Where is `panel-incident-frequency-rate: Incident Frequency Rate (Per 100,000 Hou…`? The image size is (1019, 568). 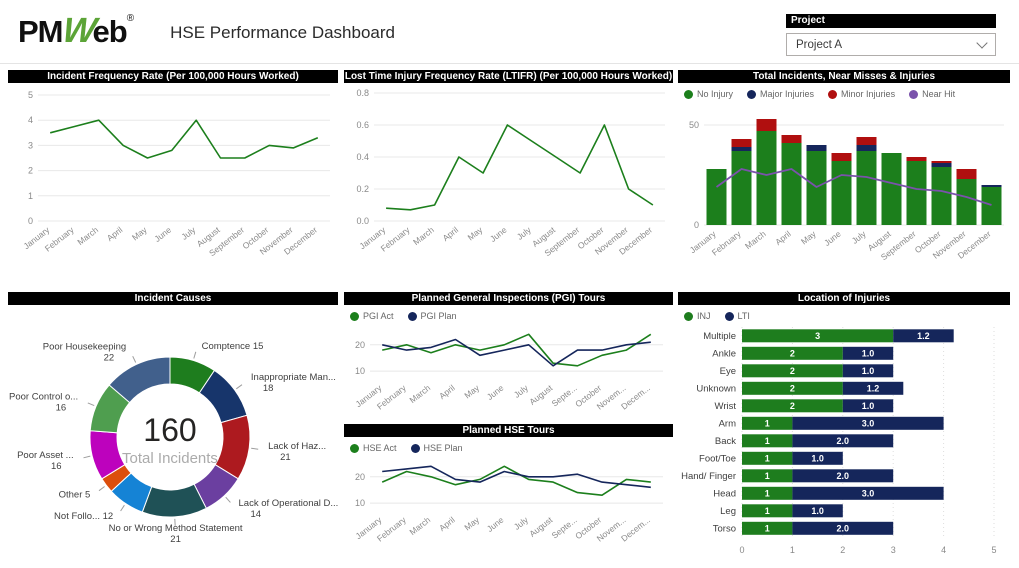
panel-incident-frequency-rate: Incident Frequency Rate (Per 100,000 Hou… is located at coordinates (173, 176).